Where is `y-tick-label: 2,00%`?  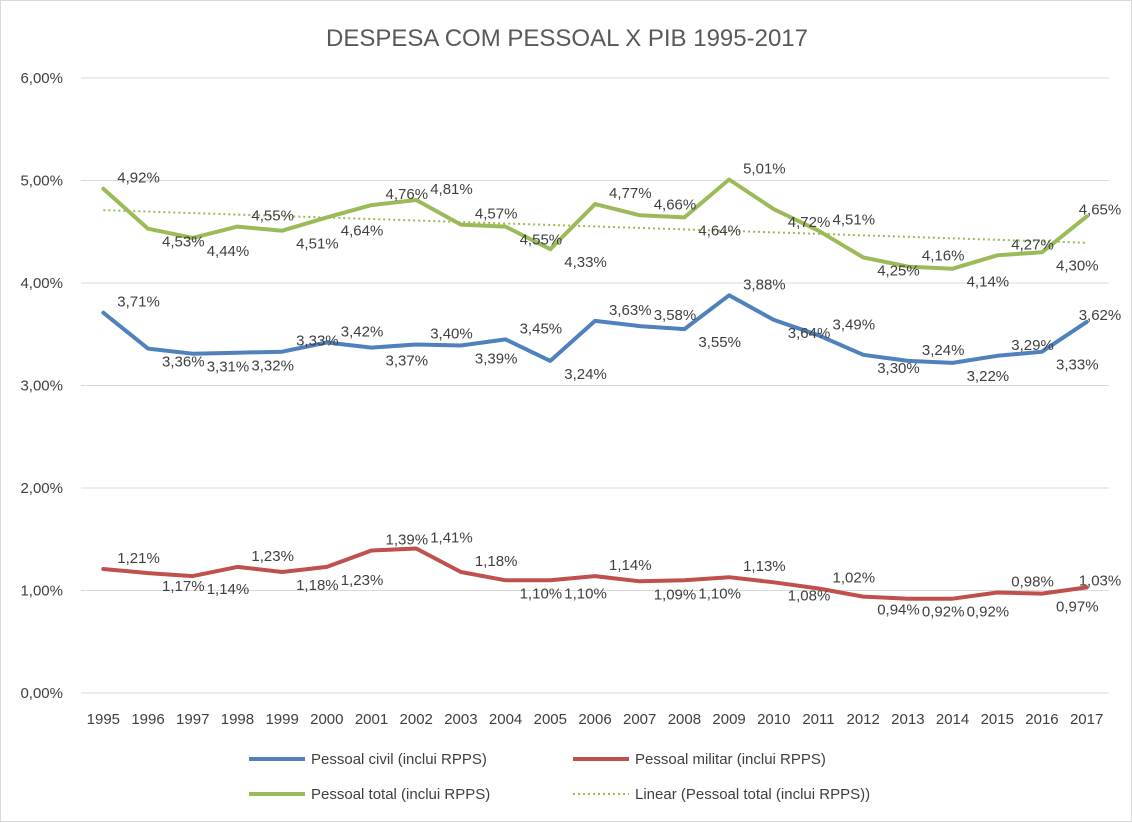
y-tick-label: 2,00% is located at coordinates (41, 488).